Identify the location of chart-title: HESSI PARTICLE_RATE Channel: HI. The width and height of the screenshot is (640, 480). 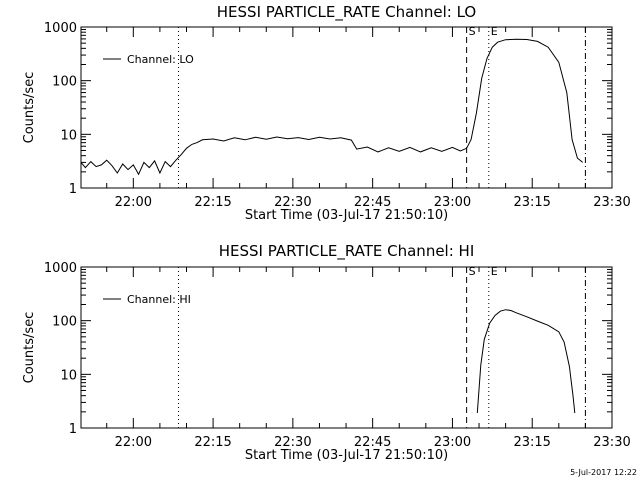
(347, 251).